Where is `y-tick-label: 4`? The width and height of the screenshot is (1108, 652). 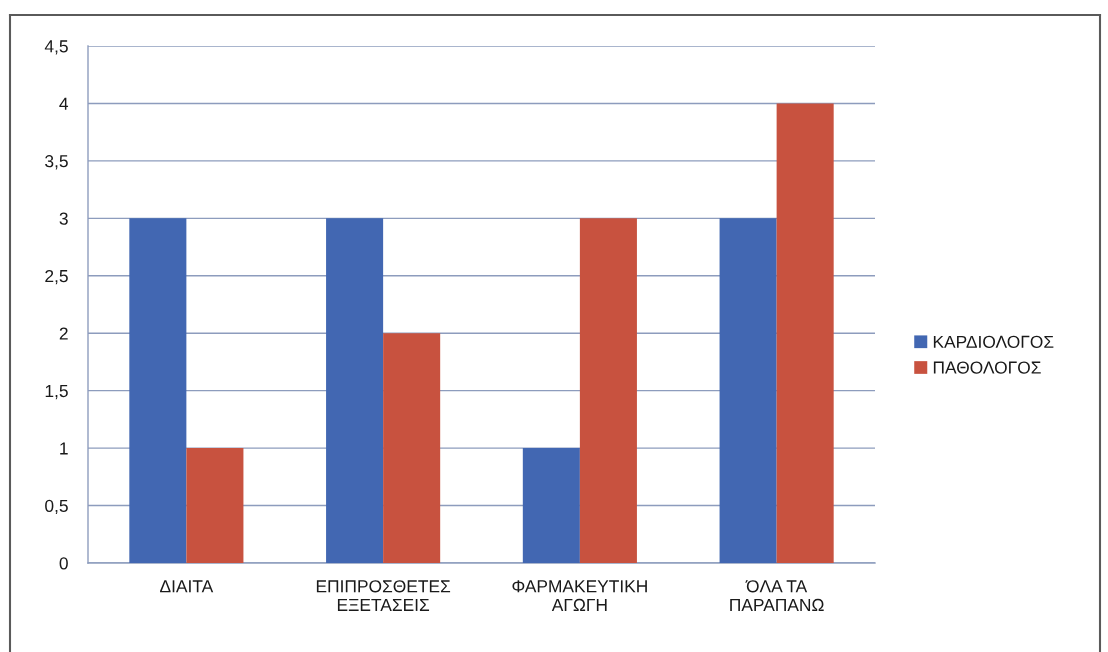
y-tick-label: 4 is located at coordinates (64, 103).